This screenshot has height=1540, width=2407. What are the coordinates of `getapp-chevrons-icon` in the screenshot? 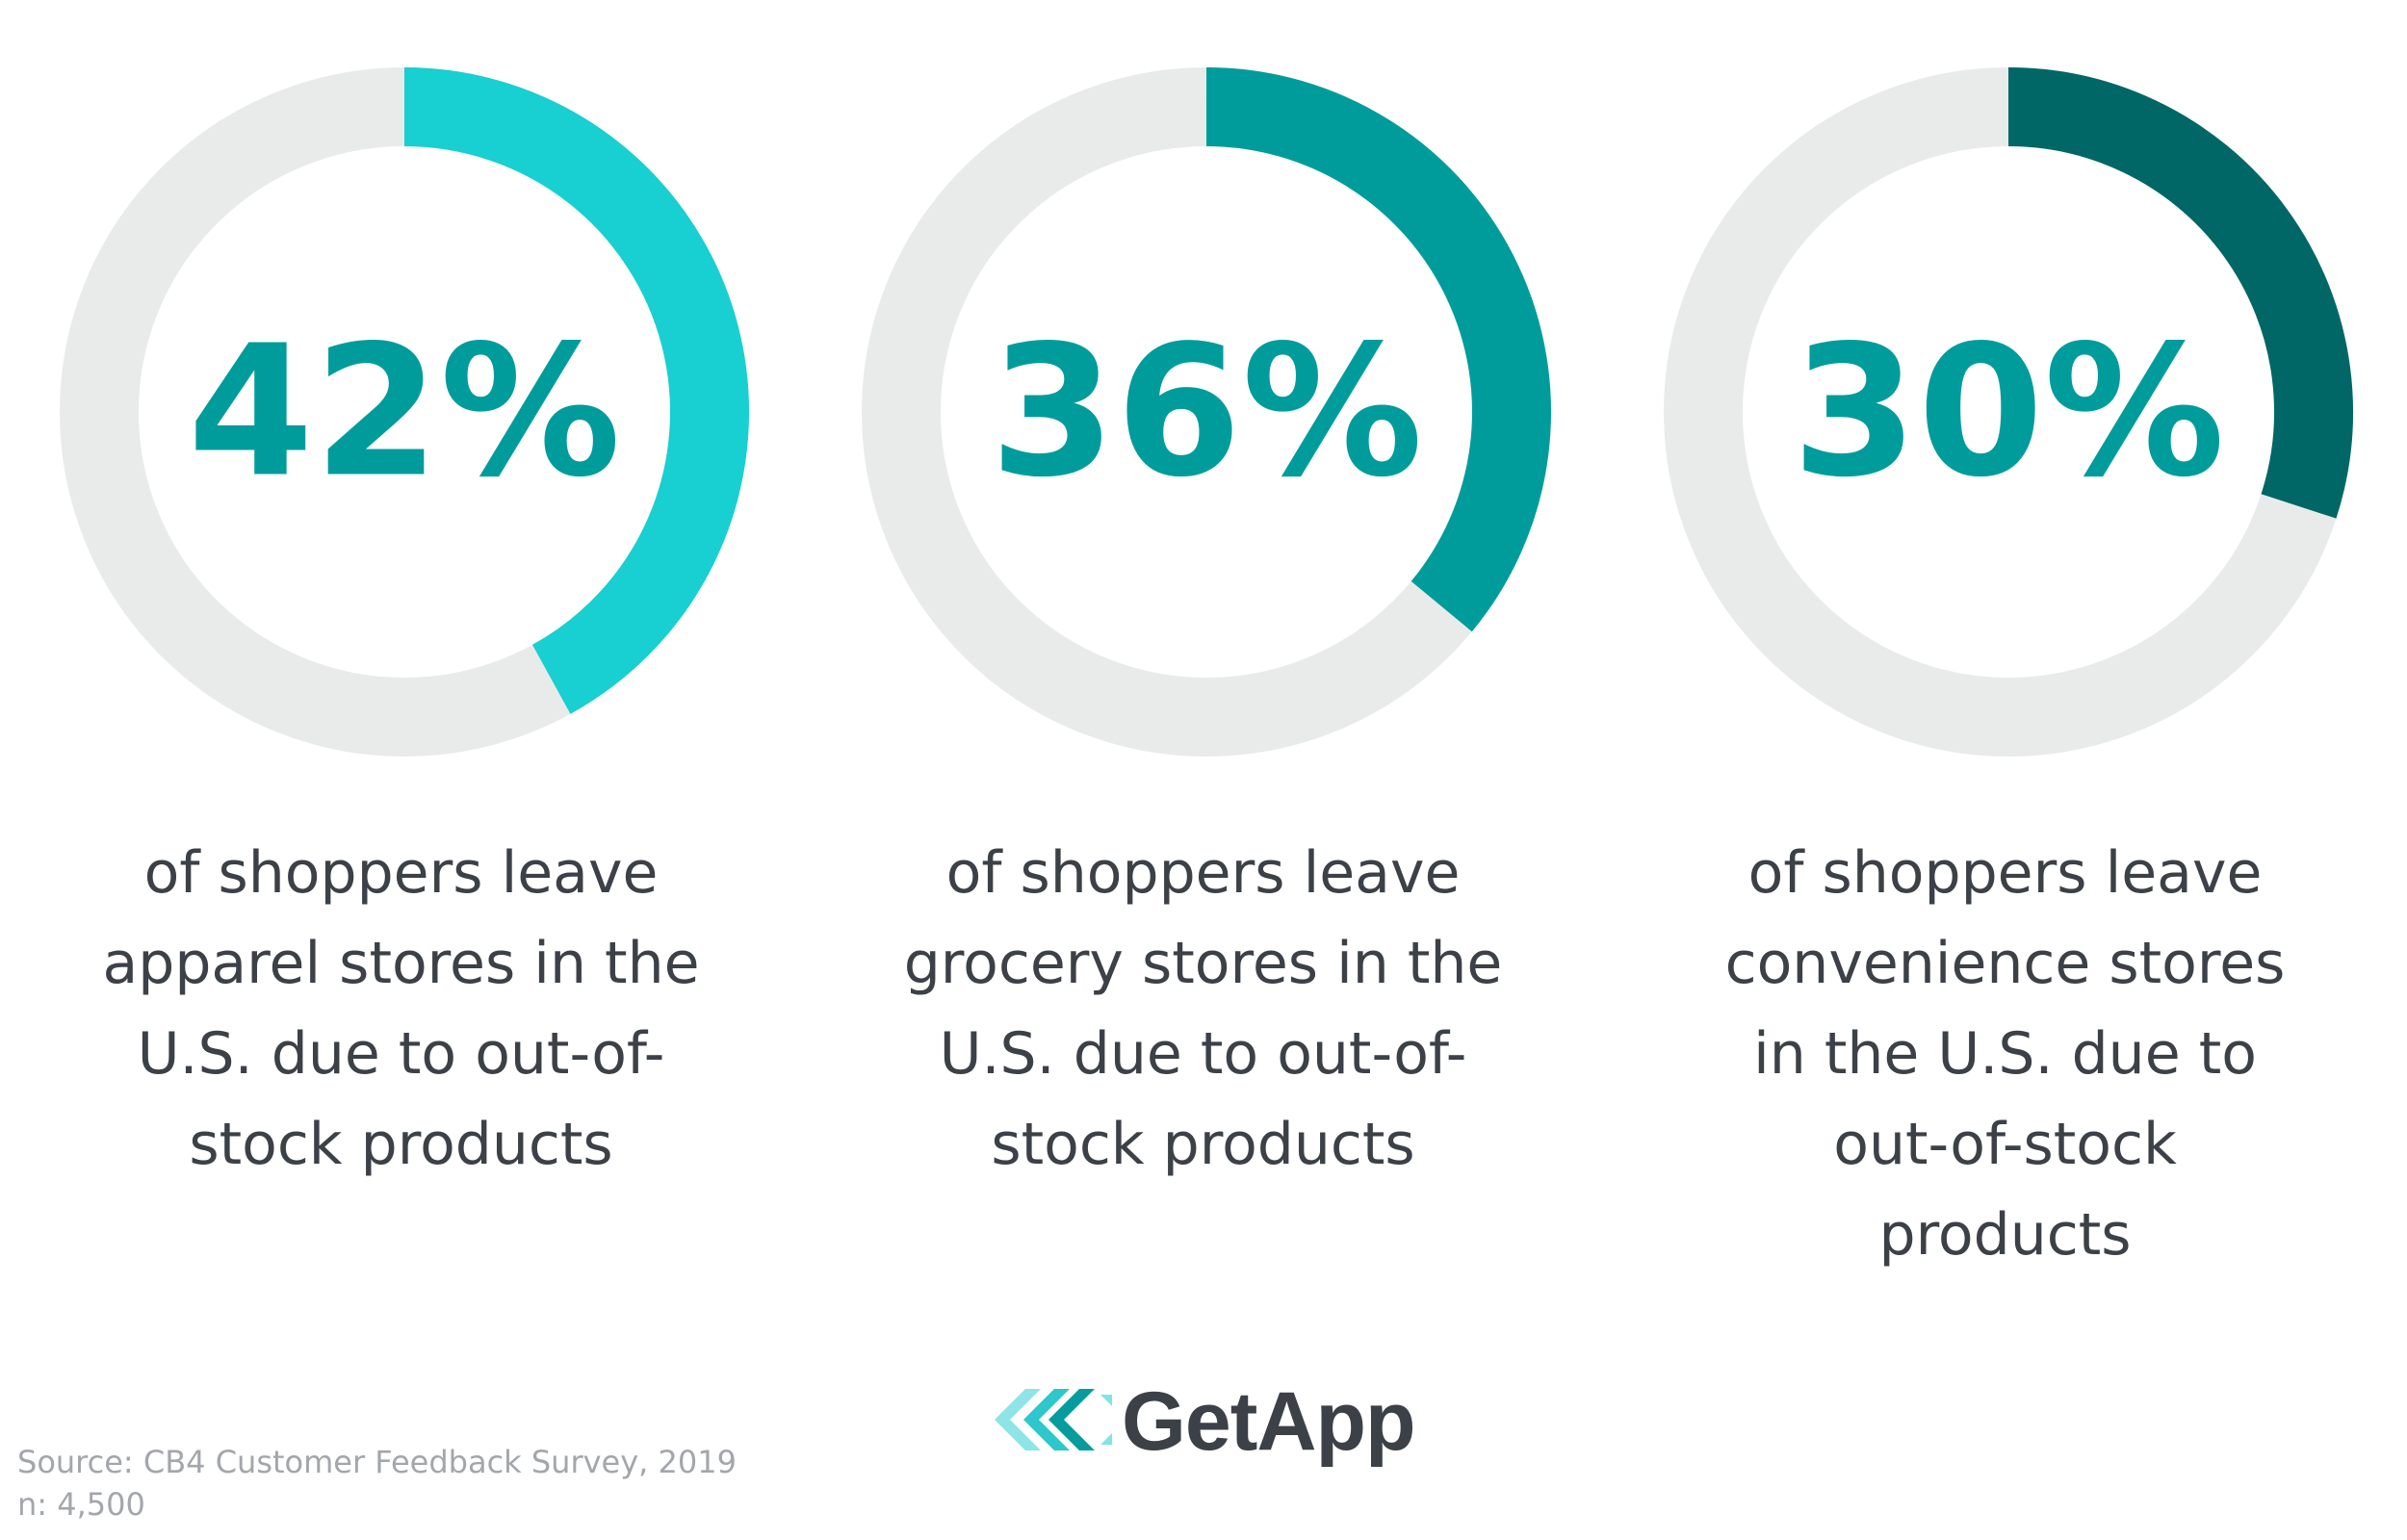 It's located at (1053, 1419).